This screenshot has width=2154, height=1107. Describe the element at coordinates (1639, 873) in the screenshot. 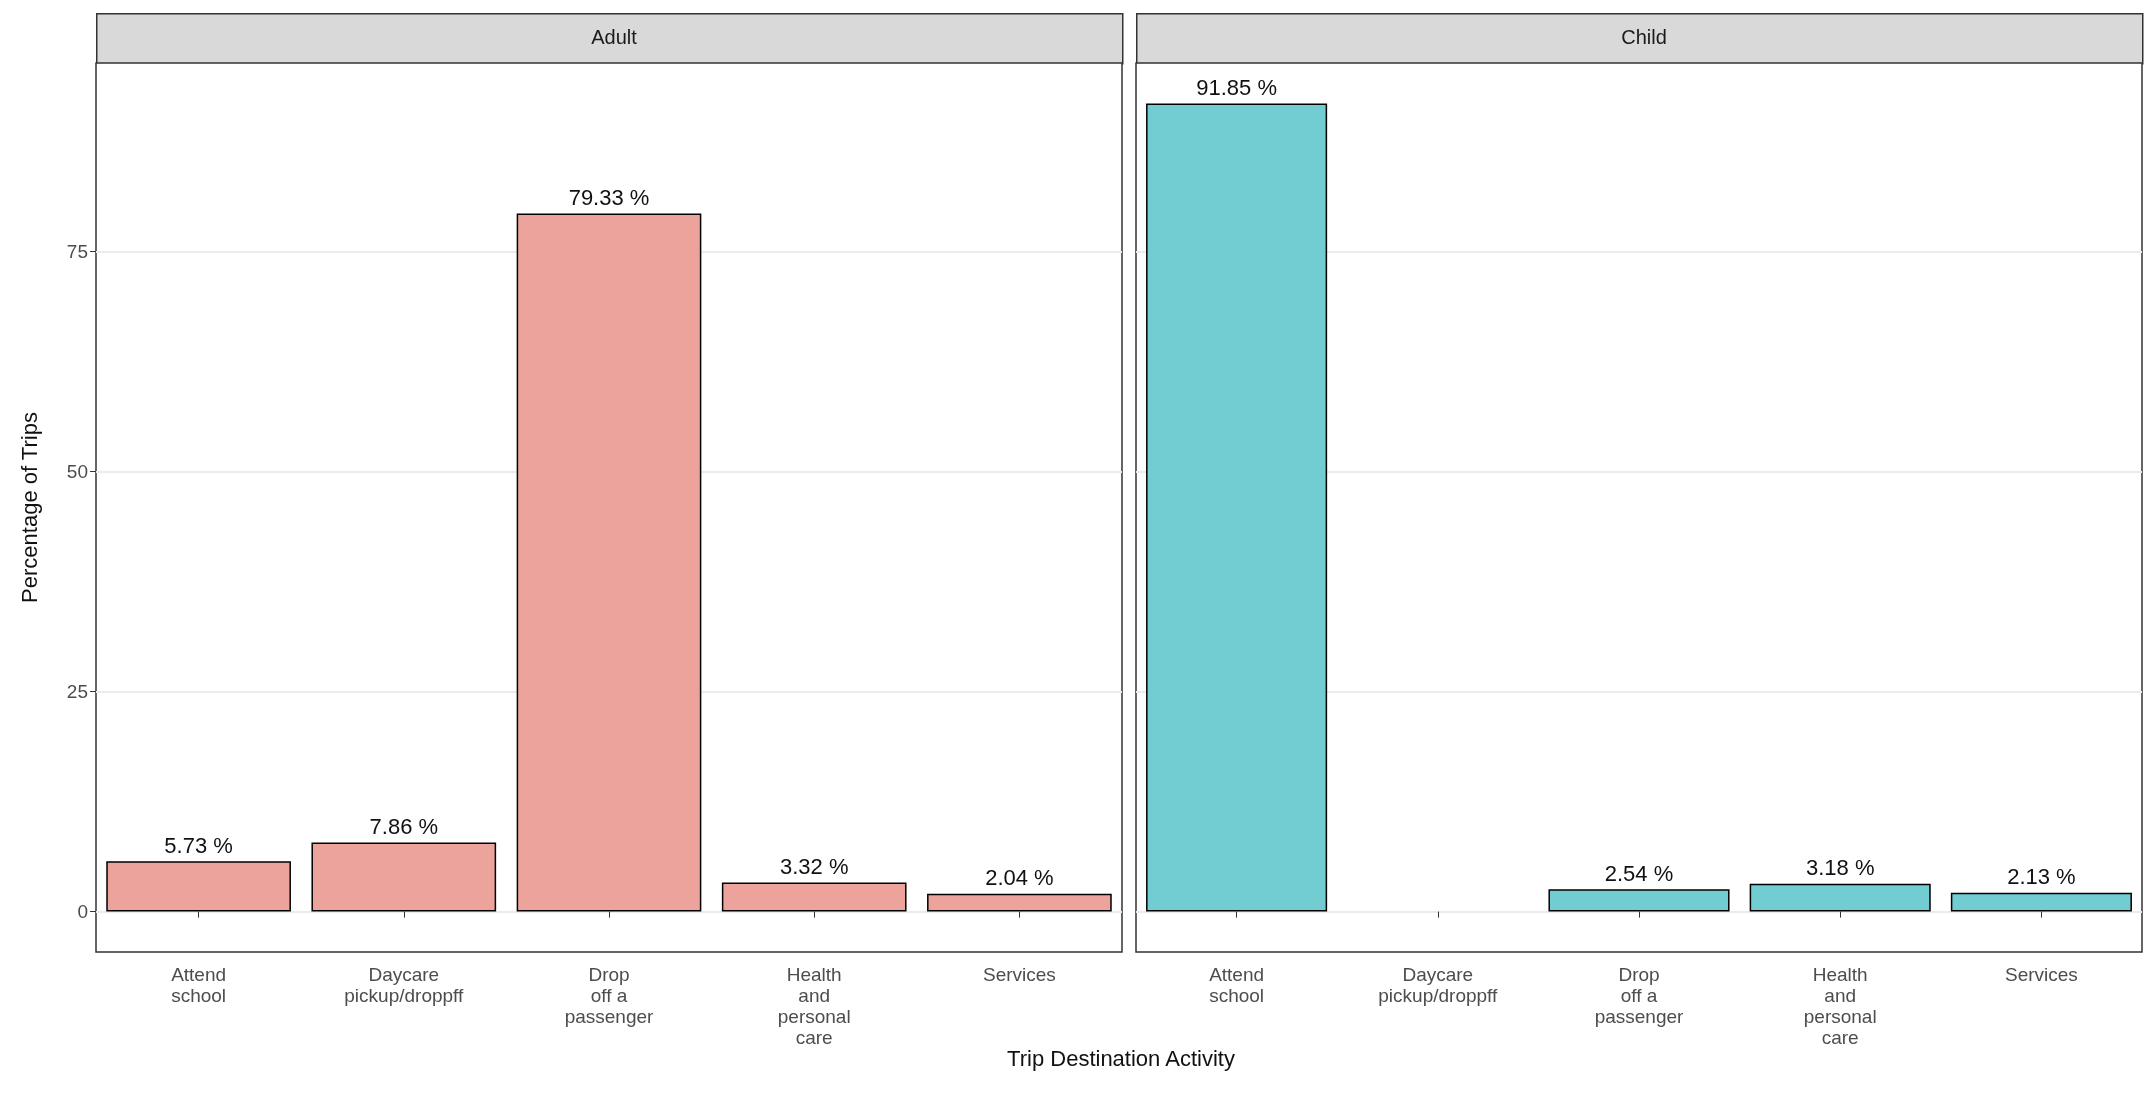

I see `data-label: 2.54 %` at that location.